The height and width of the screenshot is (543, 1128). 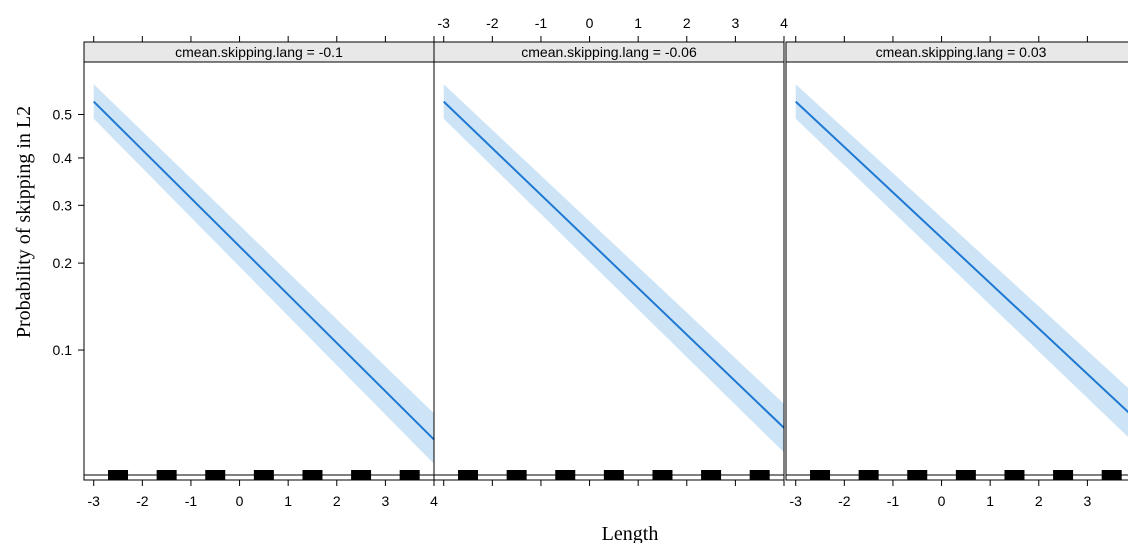 I want to click on x-tick-label-bottom-1-8: 4, so click(x=434, y=501).